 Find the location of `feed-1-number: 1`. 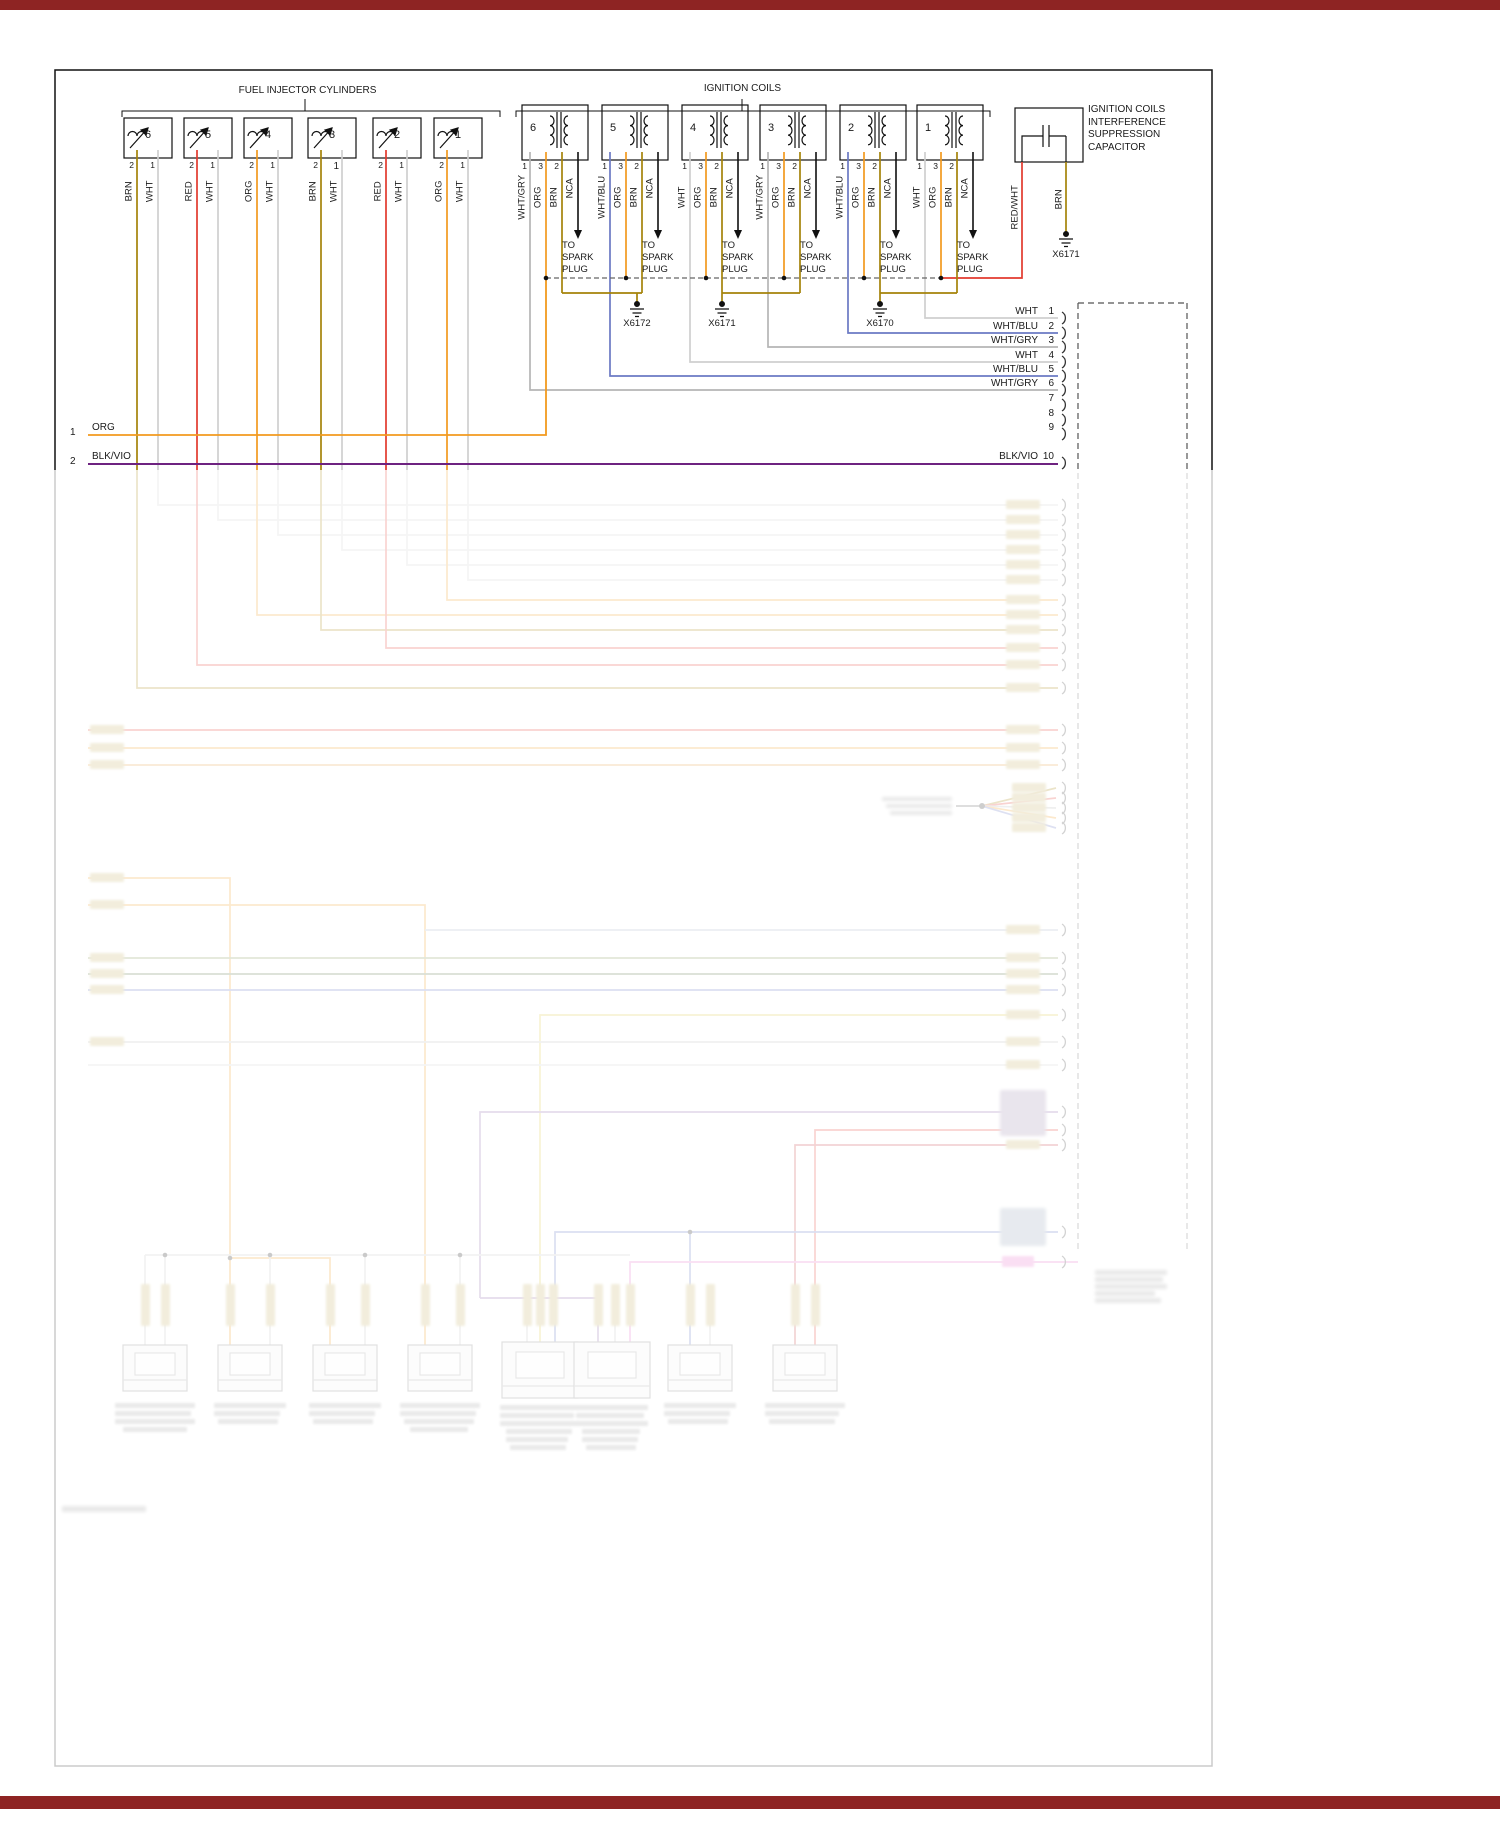

feed-1-number: 1 is located at coordinates (73, 432).